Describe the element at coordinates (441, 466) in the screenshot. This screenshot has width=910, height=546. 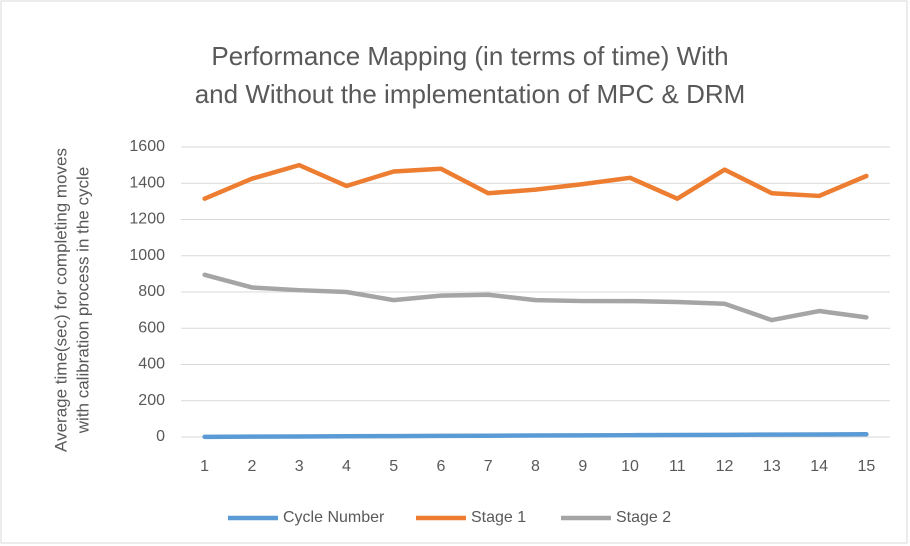
I see `x-tick-label: 6` at that location.